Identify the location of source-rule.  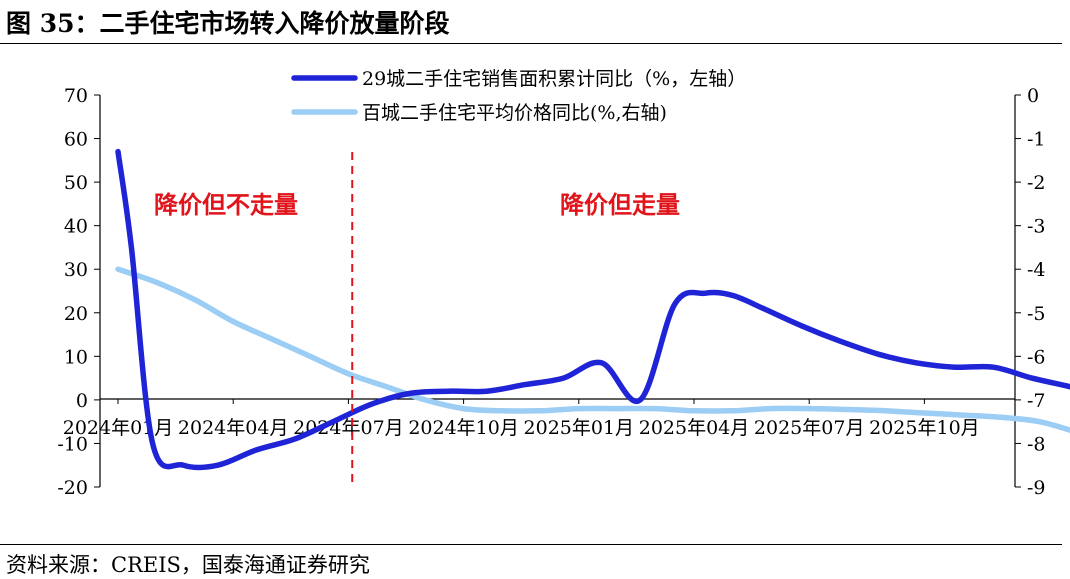
(531, 544).